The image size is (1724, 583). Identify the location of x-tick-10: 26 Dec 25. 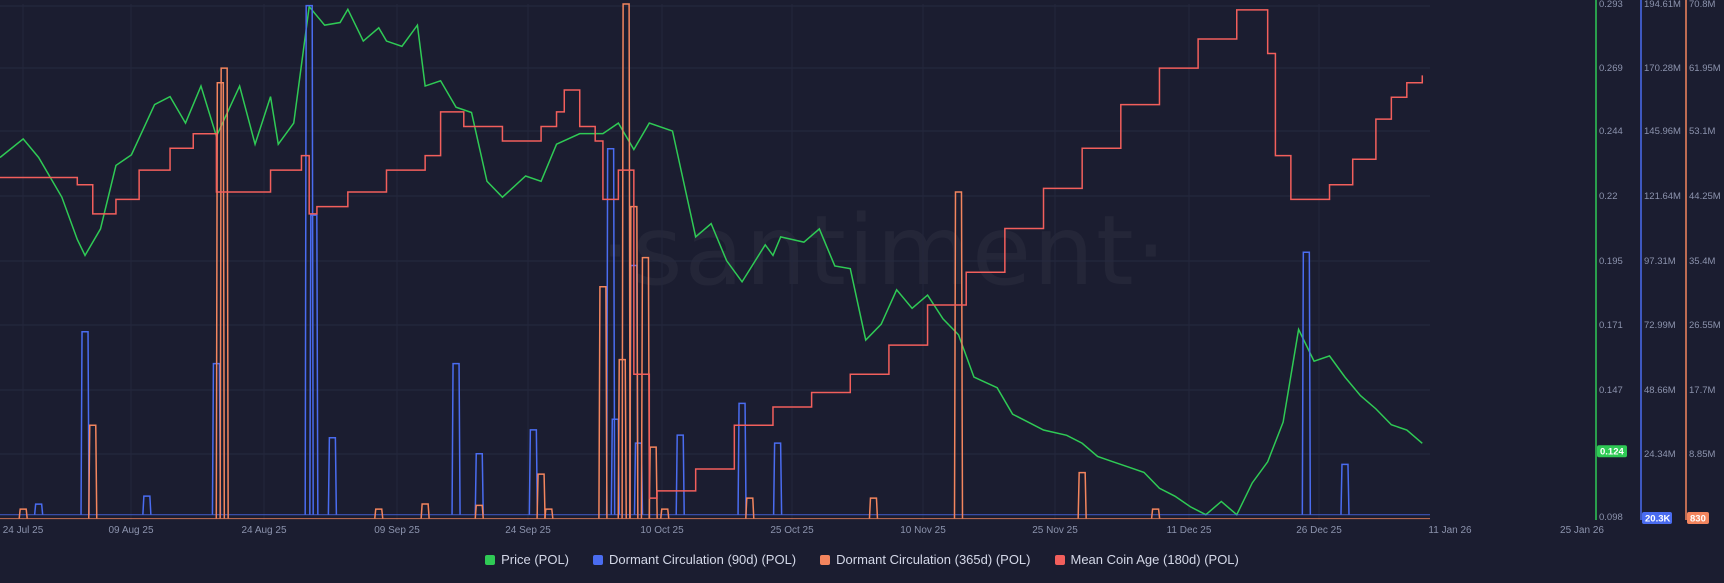
(1319, 530).